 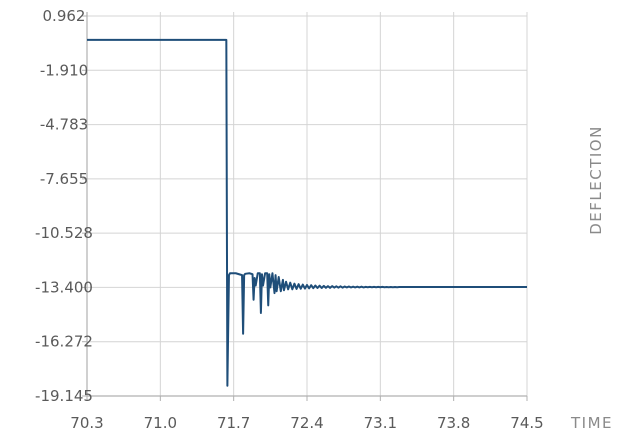 What do you see at coordinates (64, 396) in the screenshot?
I see `y-tick-label: -19.145` at bounding box center [64, 396].